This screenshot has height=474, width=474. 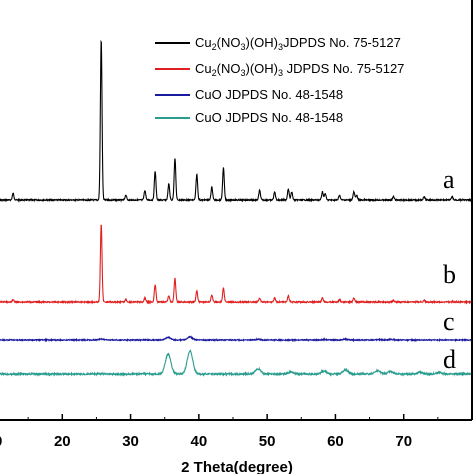 What do you see at coordinates (335, 441) in the screenshot?
I see `x-tick-label-60: 60` at bounding box center [335, 441].